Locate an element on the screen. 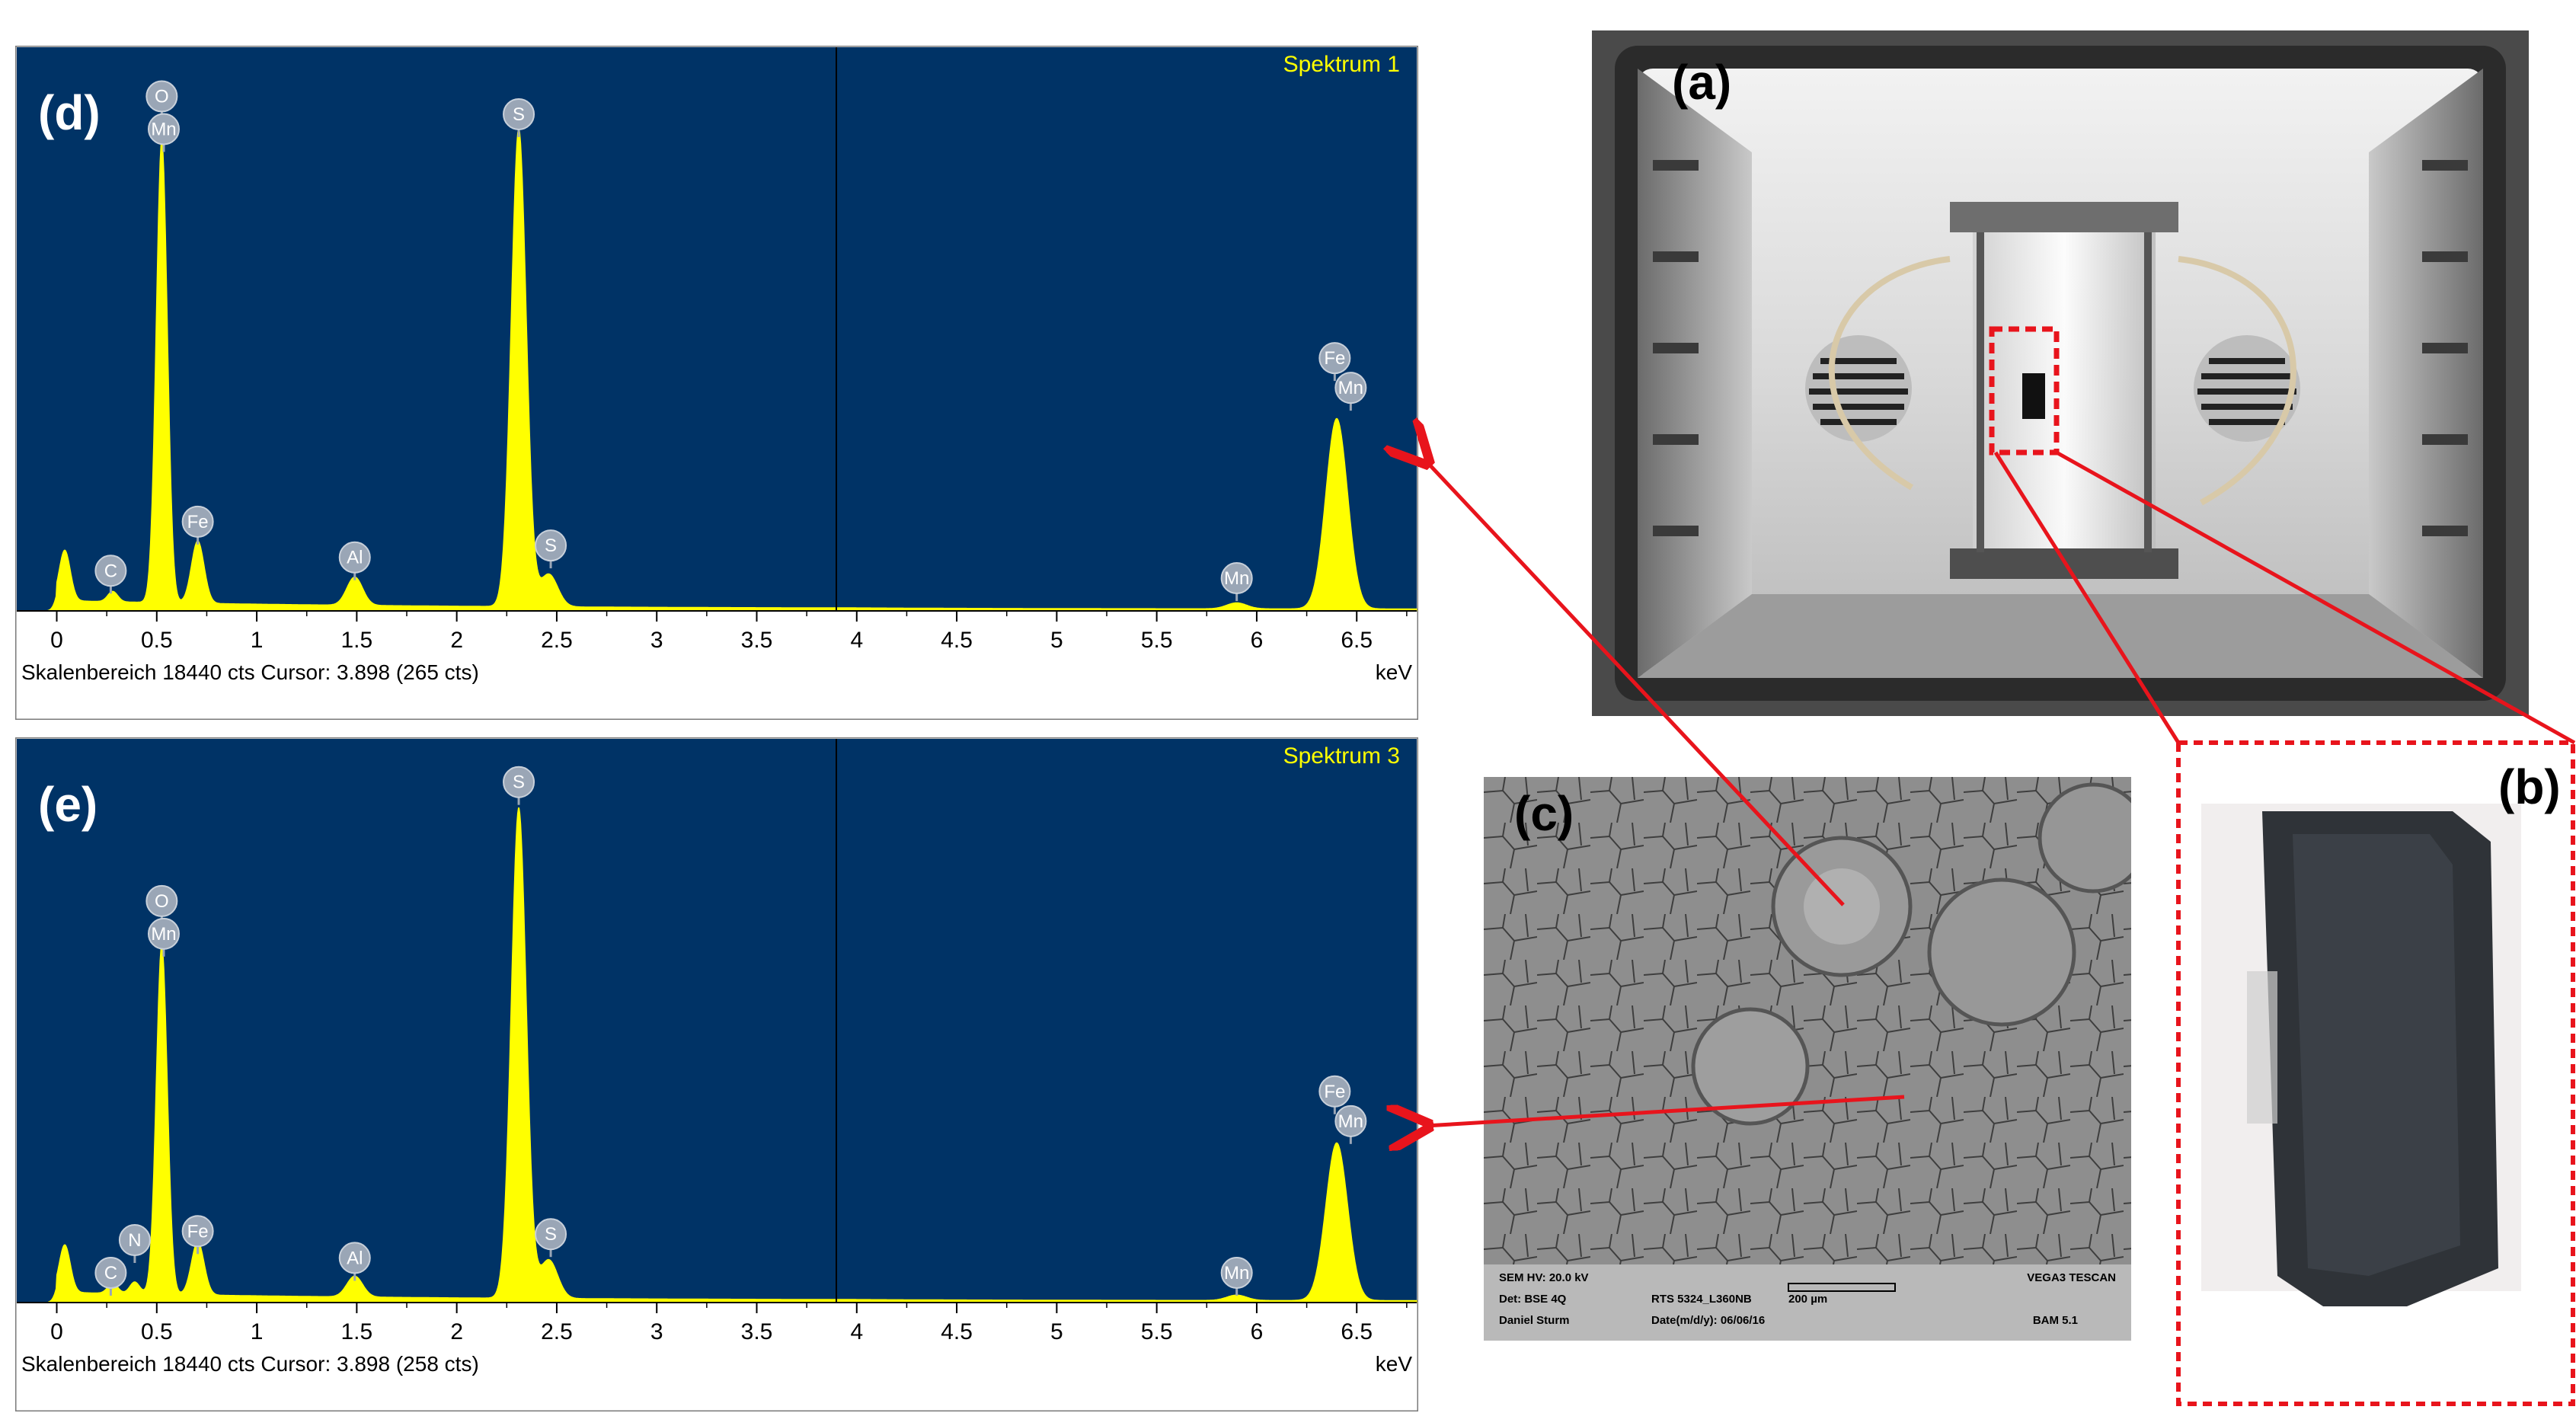 Image resolution: width=2576 pixels, height=1413 pixels. sem-sample-id: RTS 5324_L360NB is located at coordinates (1701, 1299).